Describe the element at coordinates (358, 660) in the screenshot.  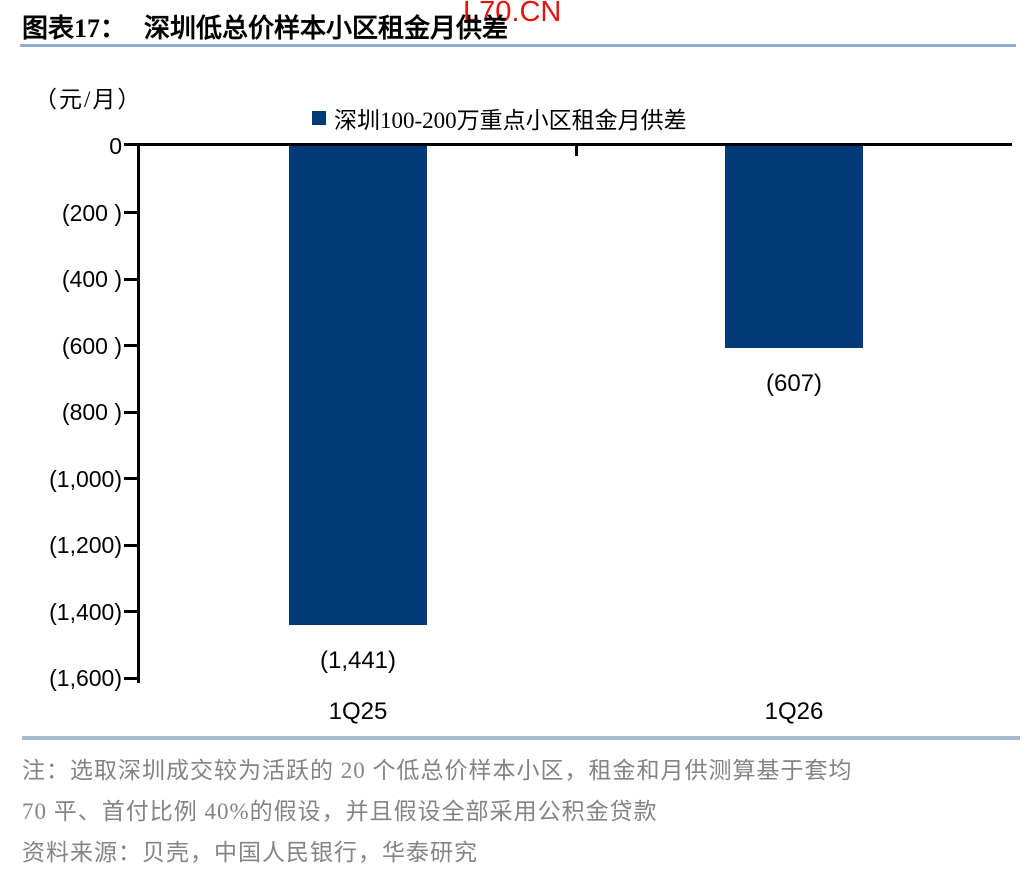
I see `bar-value-label: (1,441)` at that location.